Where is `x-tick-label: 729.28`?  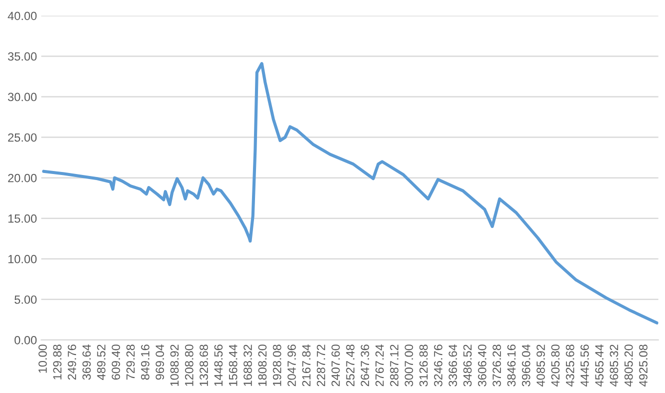
x-tick-label: 729.28 is located at coordinates (130, 362).